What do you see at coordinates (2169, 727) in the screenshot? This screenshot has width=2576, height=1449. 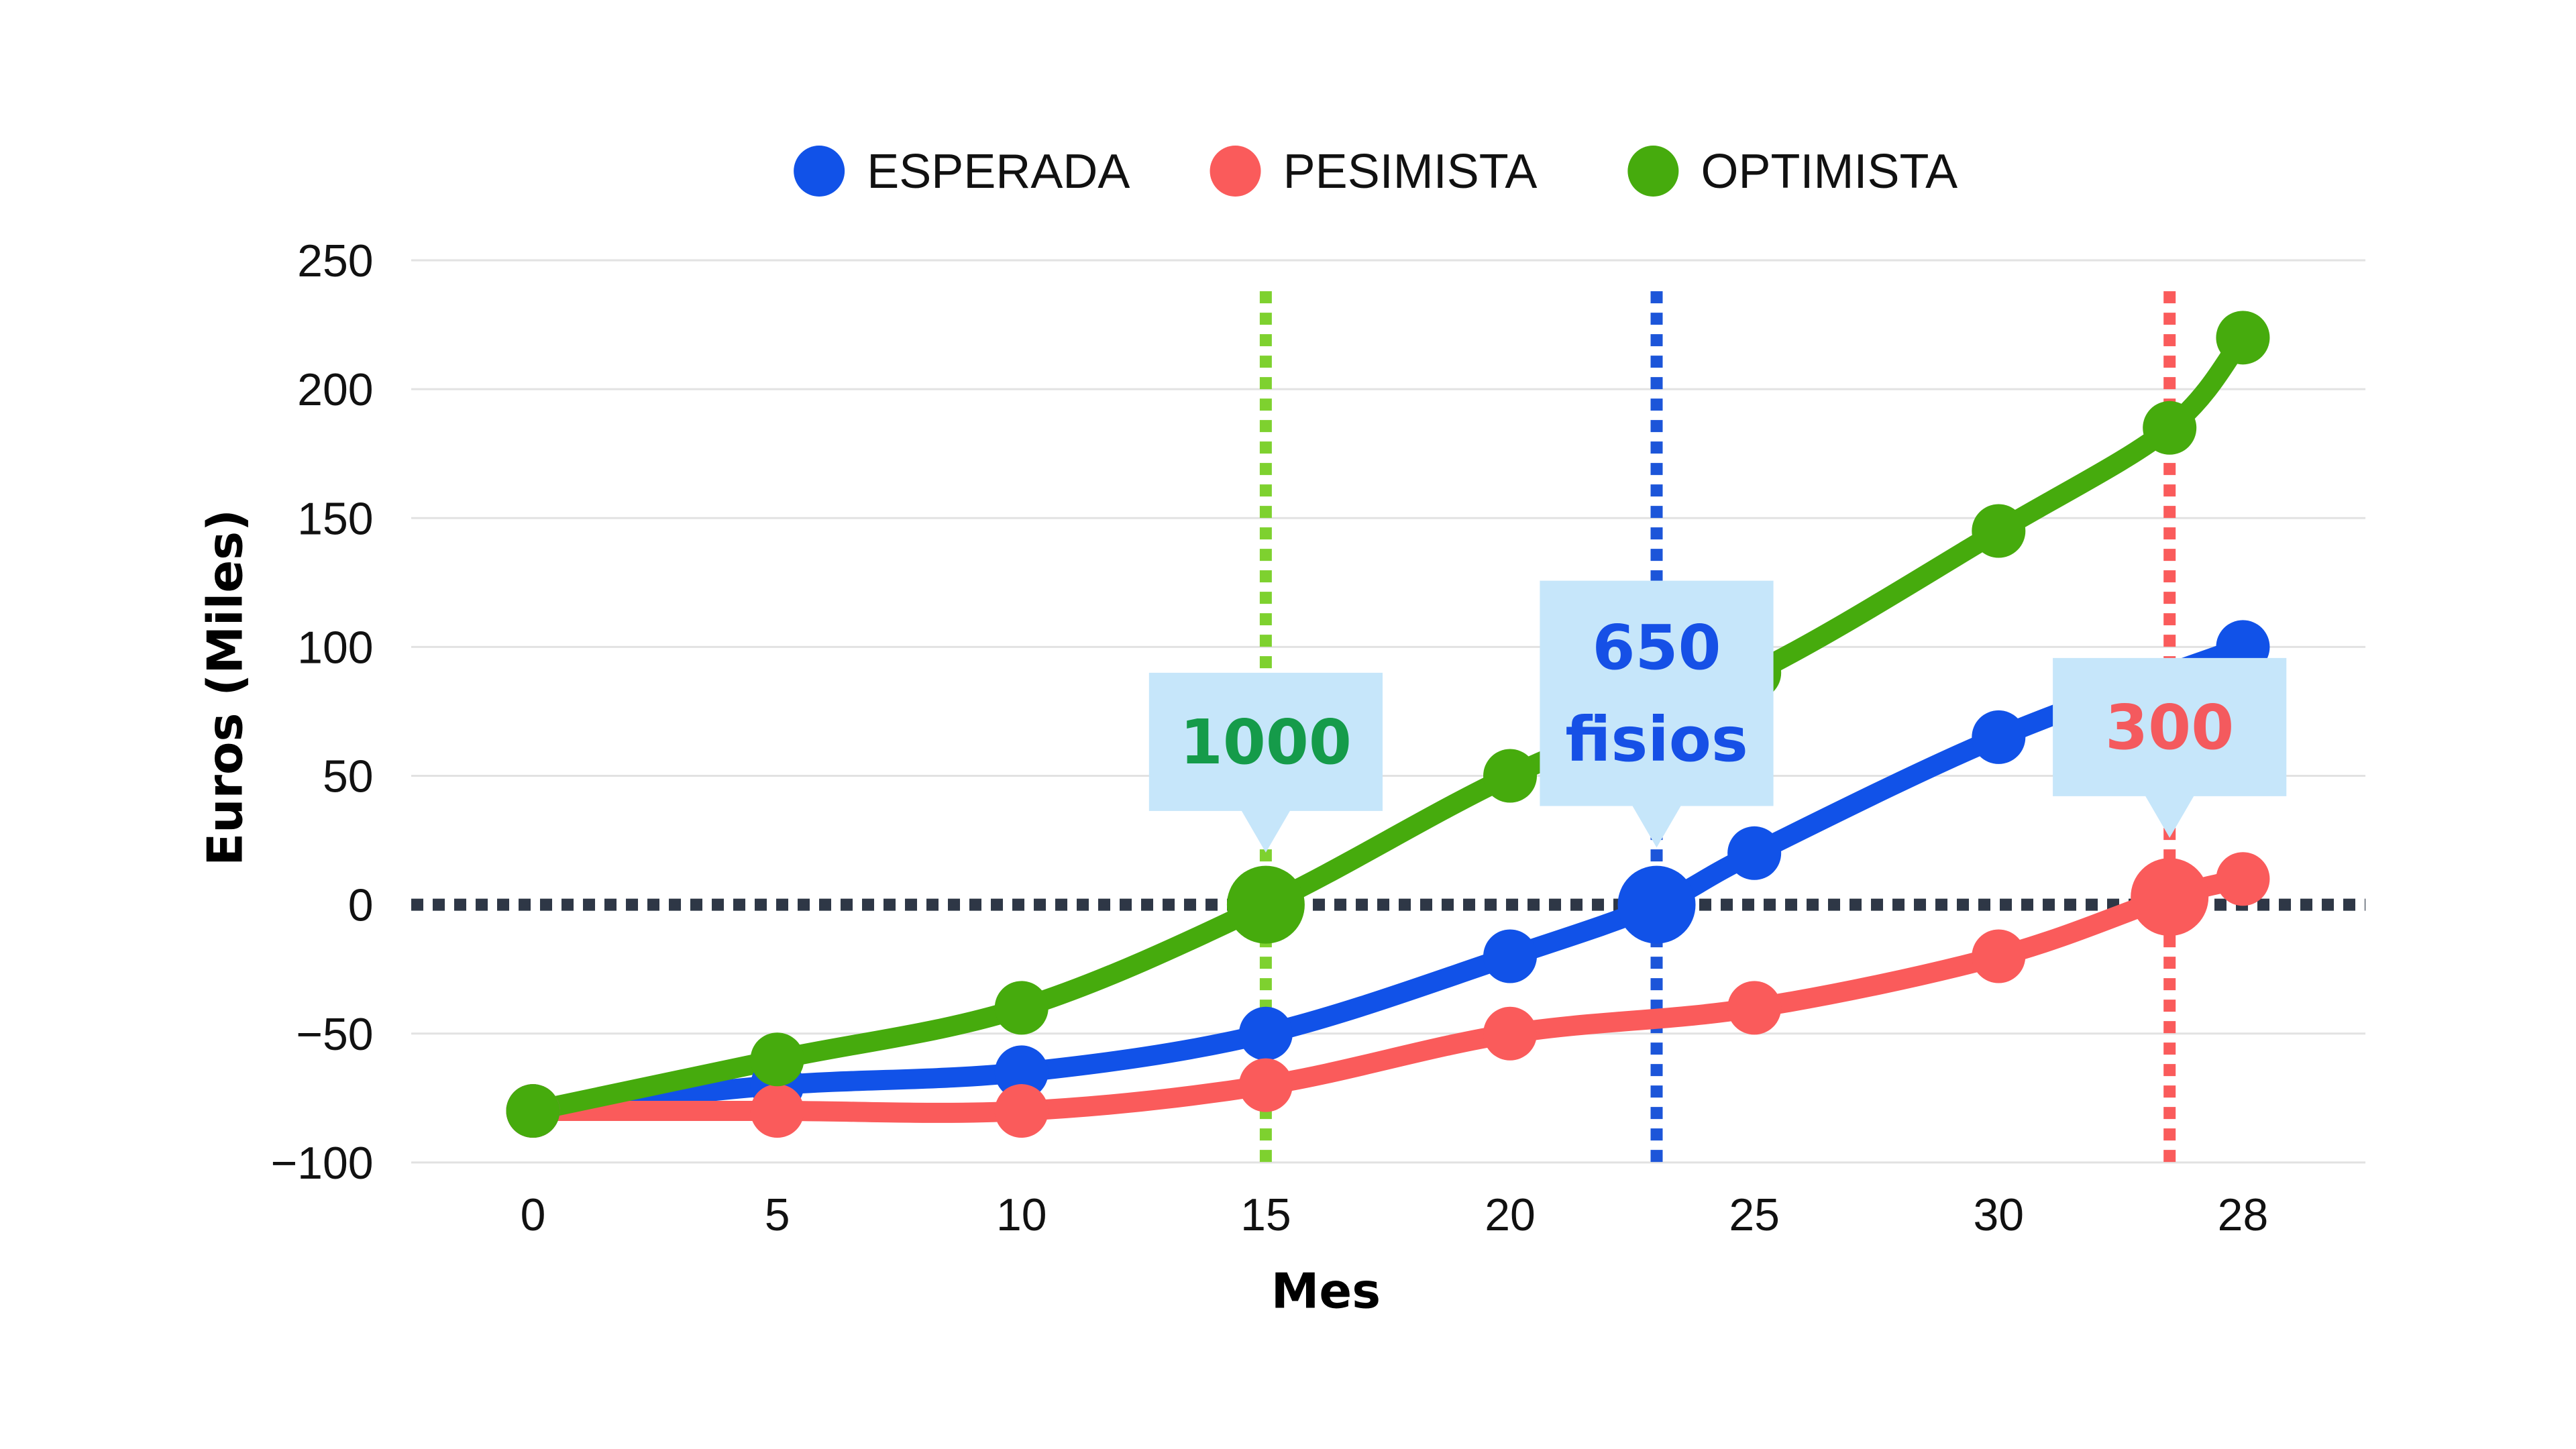 I see `callout-label: 300` at bounding box center [2169, 727].